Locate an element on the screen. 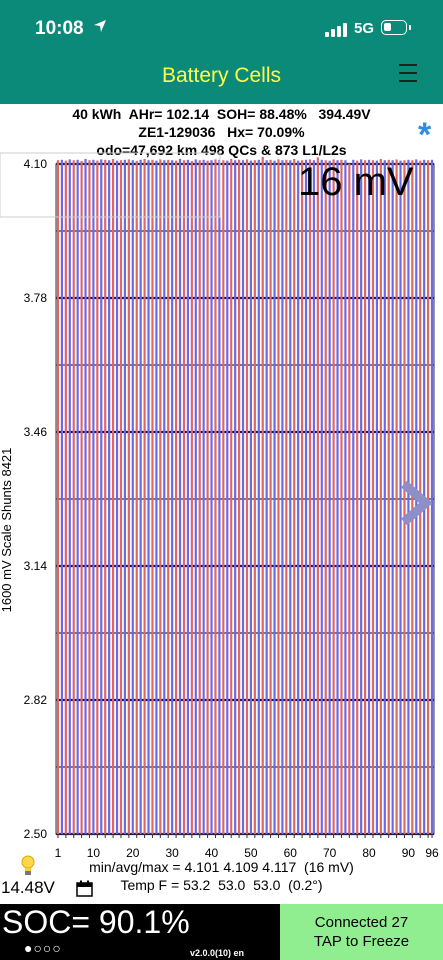 The image size is (443, 960). x-tick-label: 40 is located at coordinates (212, 853).